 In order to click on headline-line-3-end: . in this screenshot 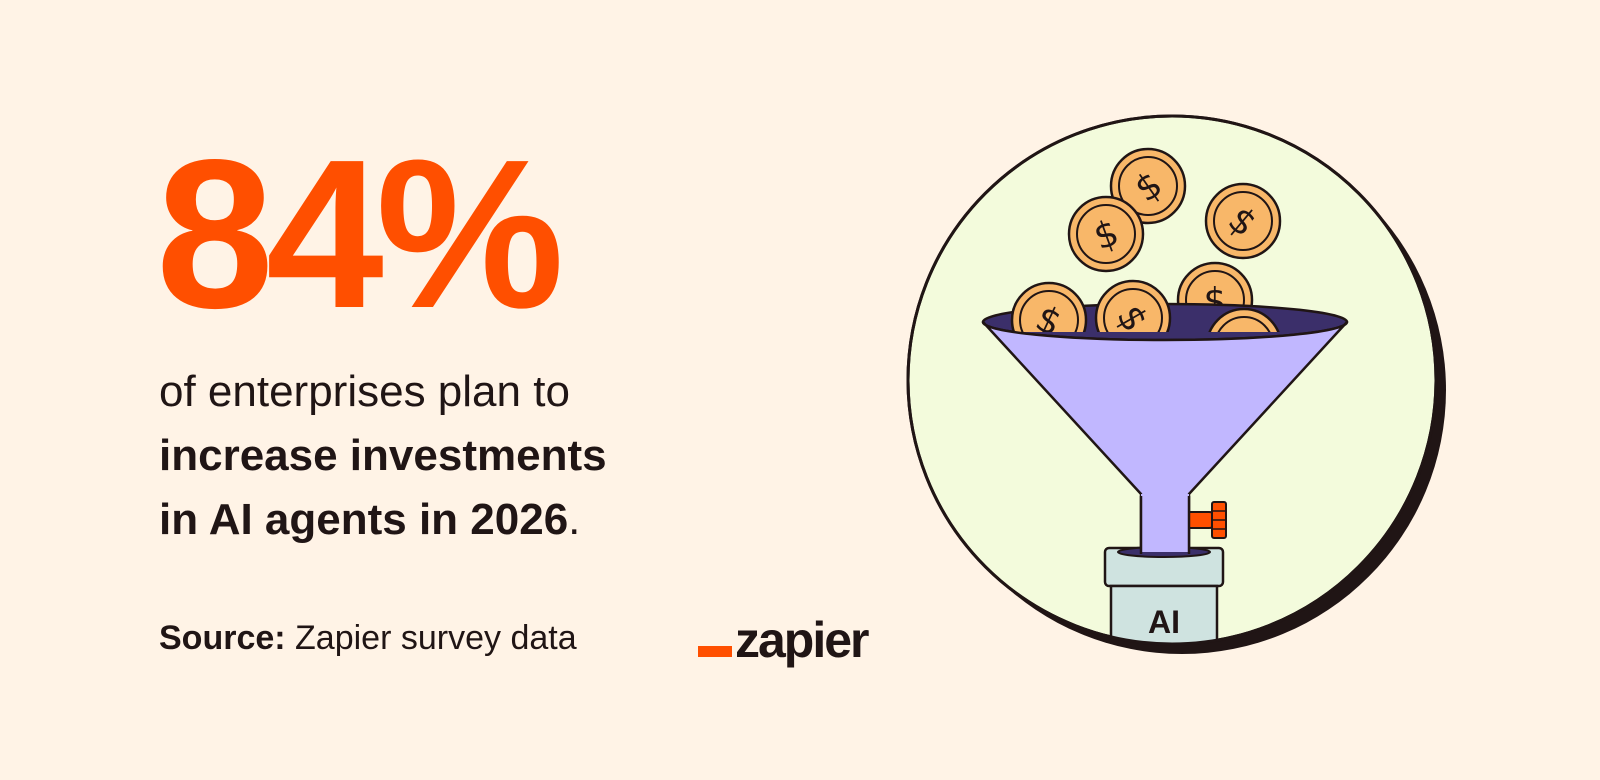, I will do `click(574, 519)`.